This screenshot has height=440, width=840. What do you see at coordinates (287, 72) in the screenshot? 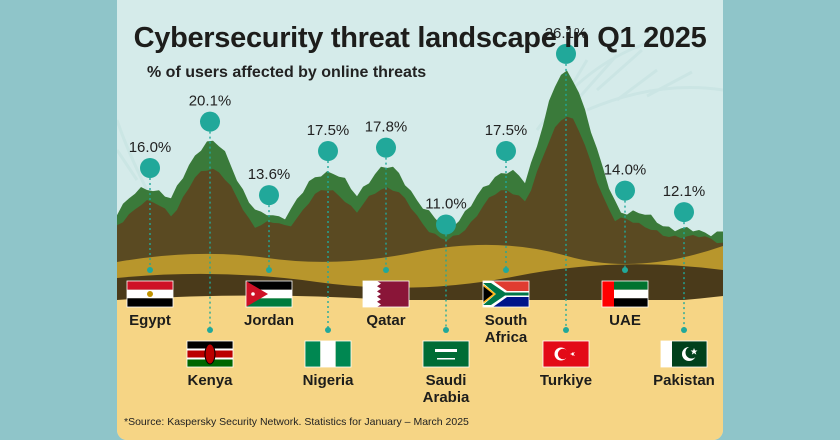
I see `chart-subtitle: % of users affected by online threats` at bounding box center [287, 72].